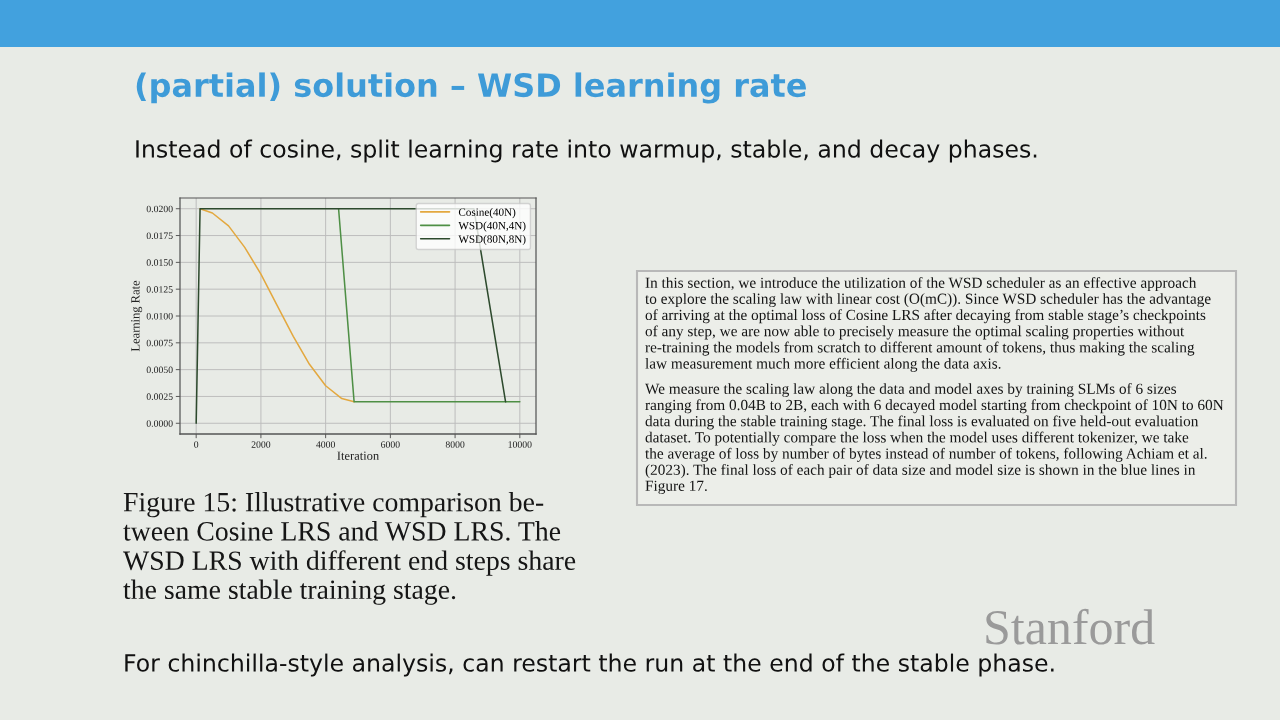 The width and height of the screenshot is (1280, 720). I want to click on x-tick-label: 6000, so click(390, 444).